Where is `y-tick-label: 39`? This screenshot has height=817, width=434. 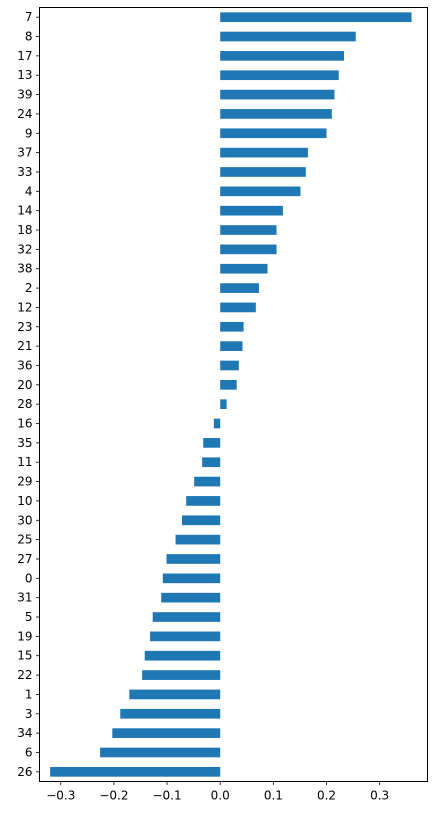 y-tick-label: 39 is located at coordinates (24, 95).